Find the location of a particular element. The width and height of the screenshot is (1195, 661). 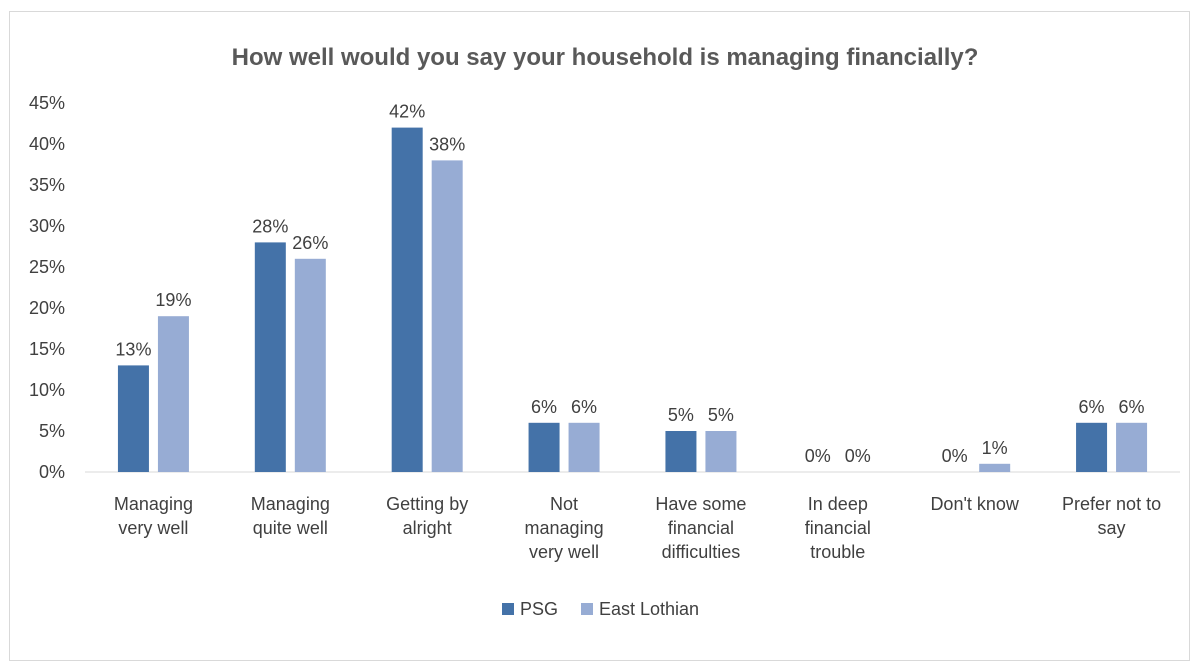

y-tick-label: 35% is located at coordinates (47, 185).